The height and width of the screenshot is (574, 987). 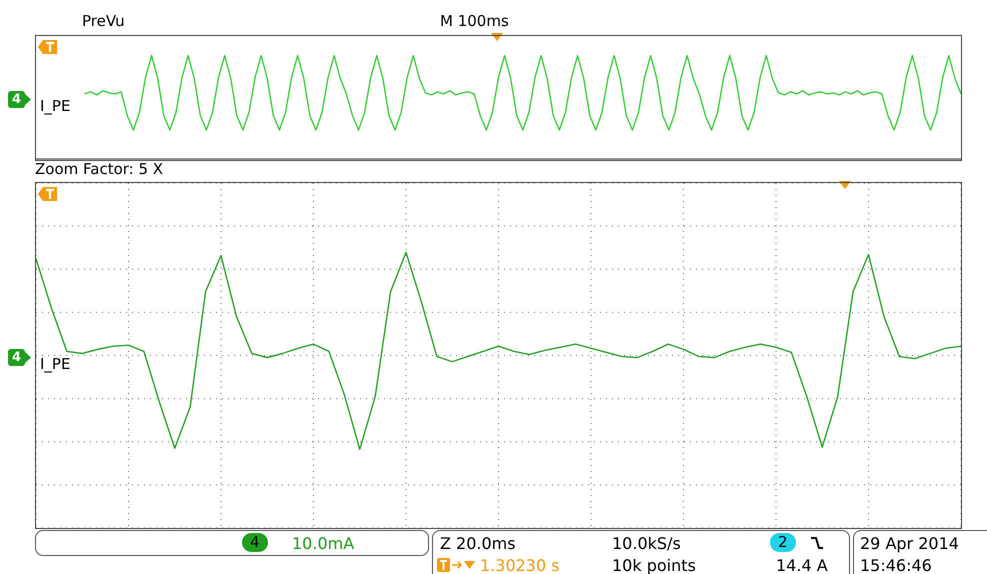 I want to click on text: 10.0mA, so click(x=323, y=543).